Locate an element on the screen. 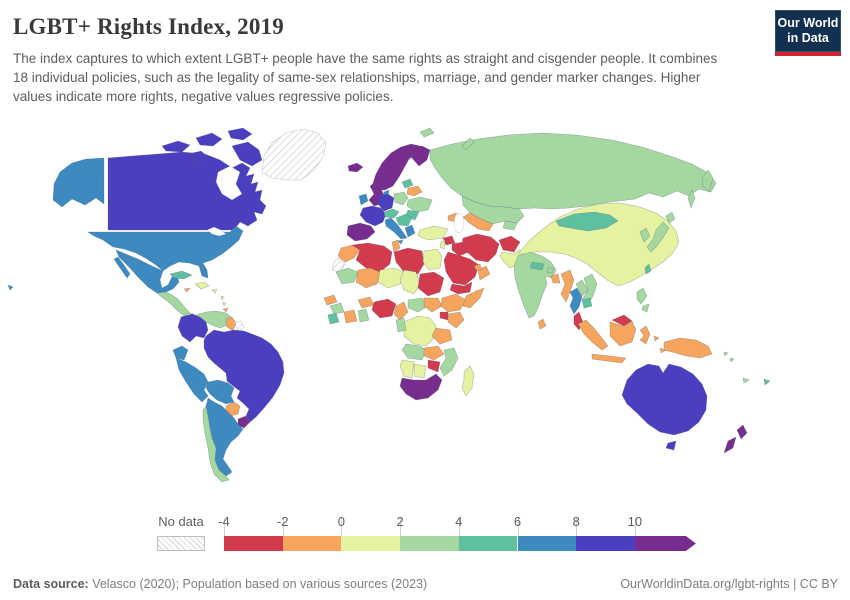 The height and width of the screenshot is (600, 850). country-nepal is located at coordinates (537, 266).